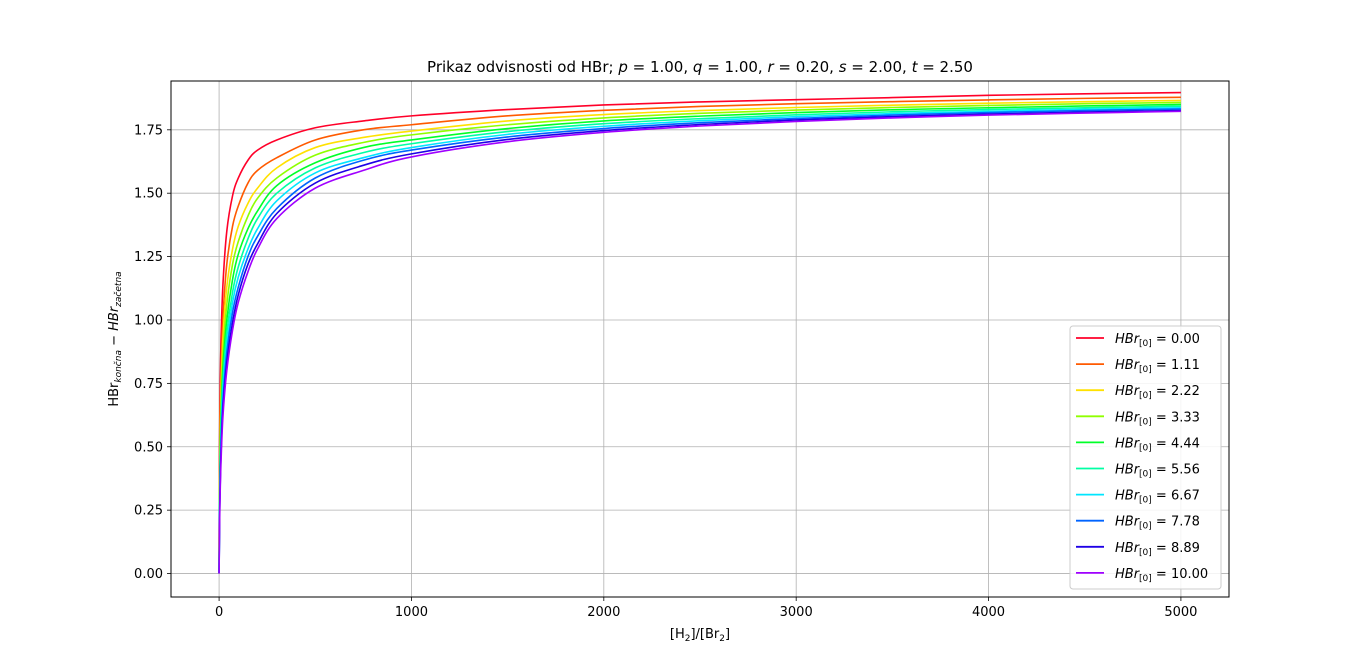 The height and width of the screenshot is (671, 1366). Describe the element at coordinates (148, 511) in the screenshot. I see `y-tick-label: 0.25` at that location.